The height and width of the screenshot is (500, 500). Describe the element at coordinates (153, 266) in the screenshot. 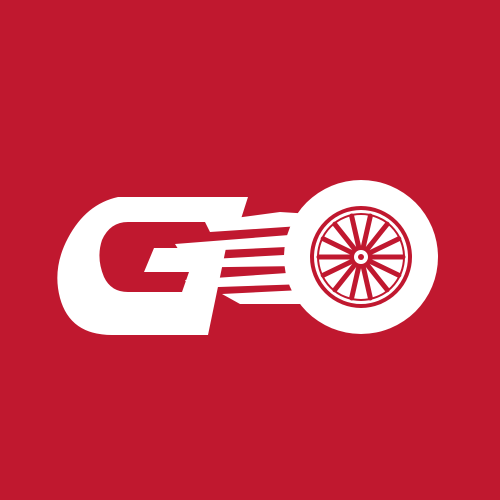

I see `letter-g-icon` at that location.